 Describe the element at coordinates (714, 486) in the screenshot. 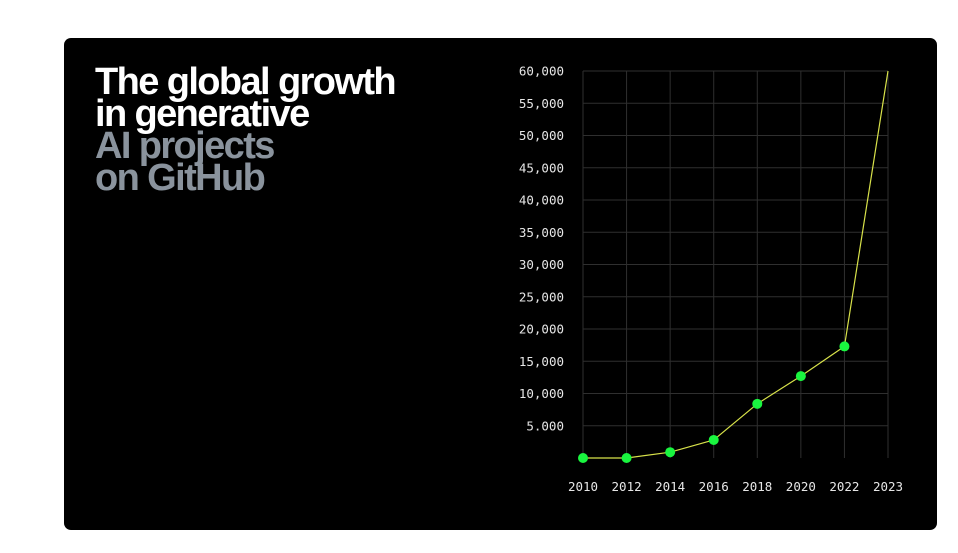

I see `x-tick-label: 2016` at that location.